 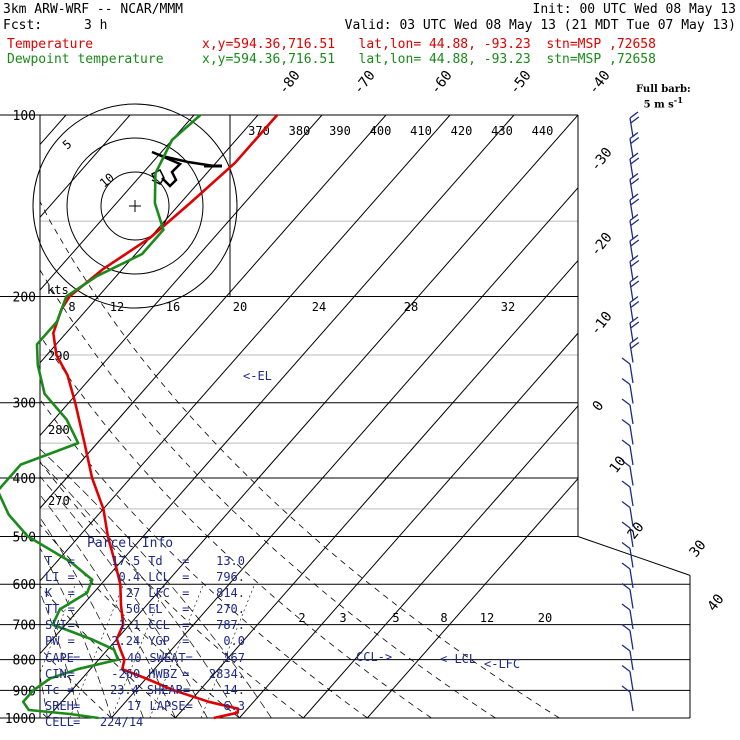 I want to click on parcel-row: SREH = 17 LAPSE = 6.3, so click(x=145, y=706).